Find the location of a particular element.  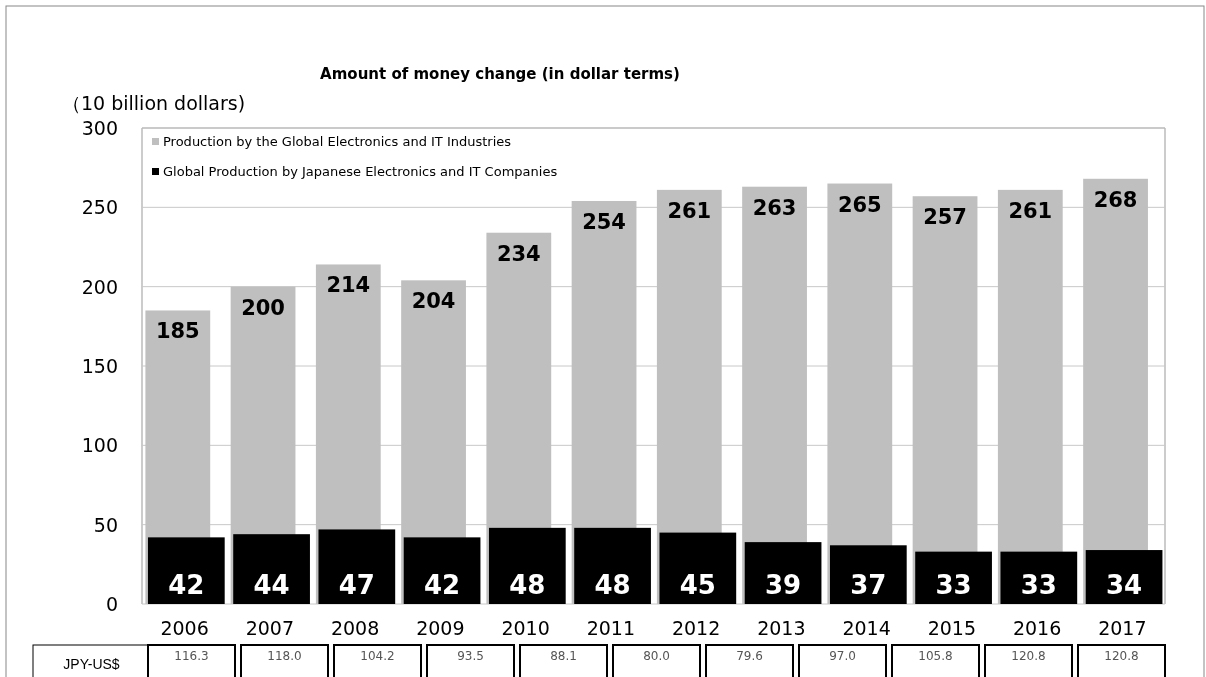

y-tick-label: 50 is located at coordinates (105, 524).